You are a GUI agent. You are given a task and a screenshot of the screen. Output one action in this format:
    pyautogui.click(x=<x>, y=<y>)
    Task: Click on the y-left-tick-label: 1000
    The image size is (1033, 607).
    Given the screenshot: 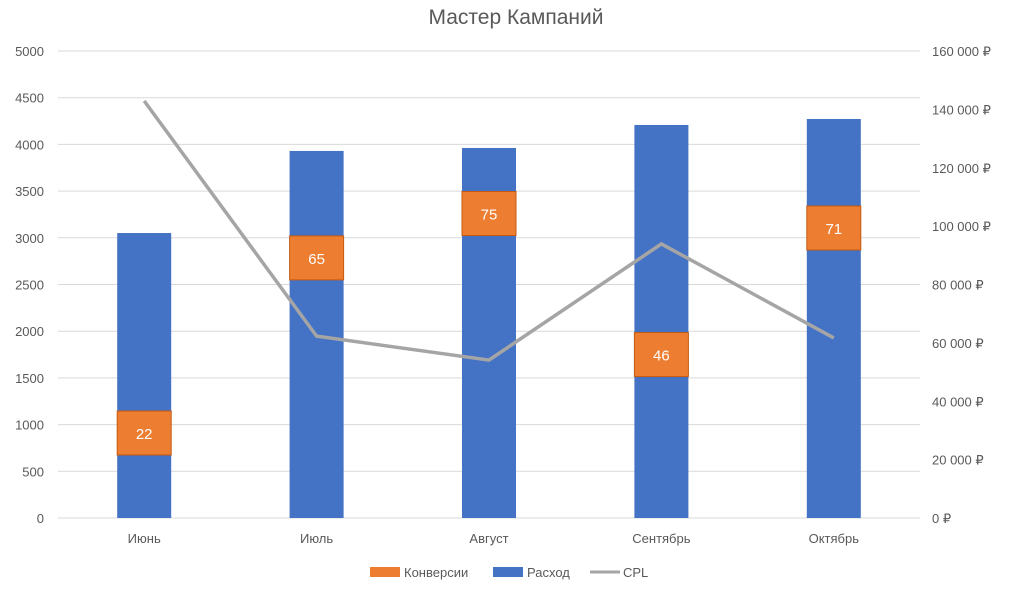 What is the action you would take?
    pyautogui.click(x=29, y=425)
    